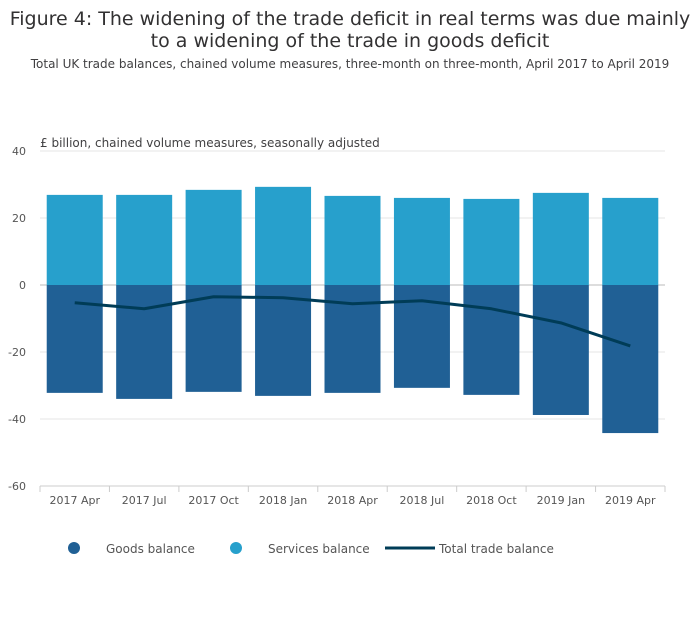 This screenshot has height=635, width=700. Describe the element at coordinates (17, 419) in the screenshot. I see `y-tick-label: -40` at that location.